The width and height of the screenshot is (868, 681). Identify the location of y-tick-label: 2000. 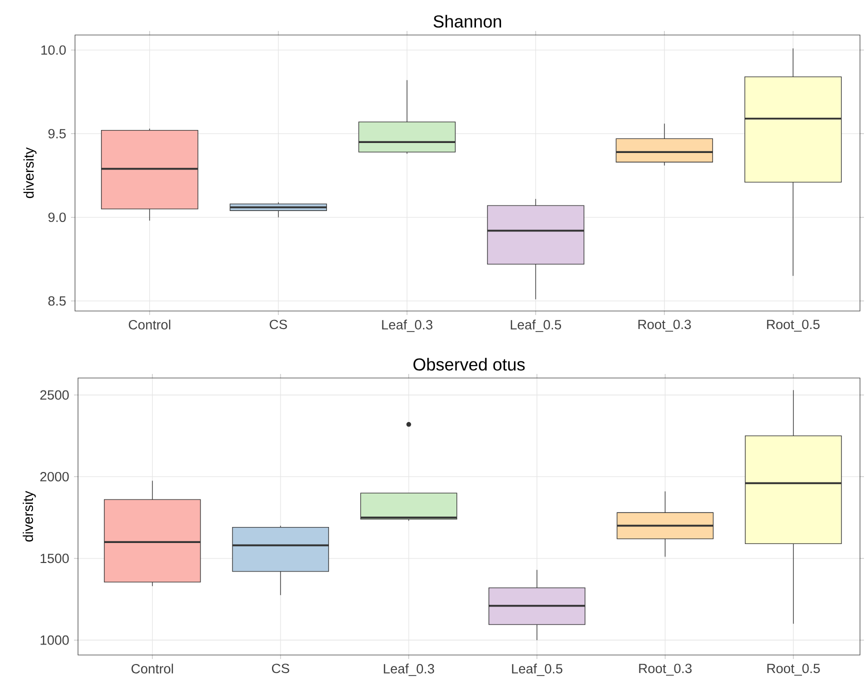
(54, 477).